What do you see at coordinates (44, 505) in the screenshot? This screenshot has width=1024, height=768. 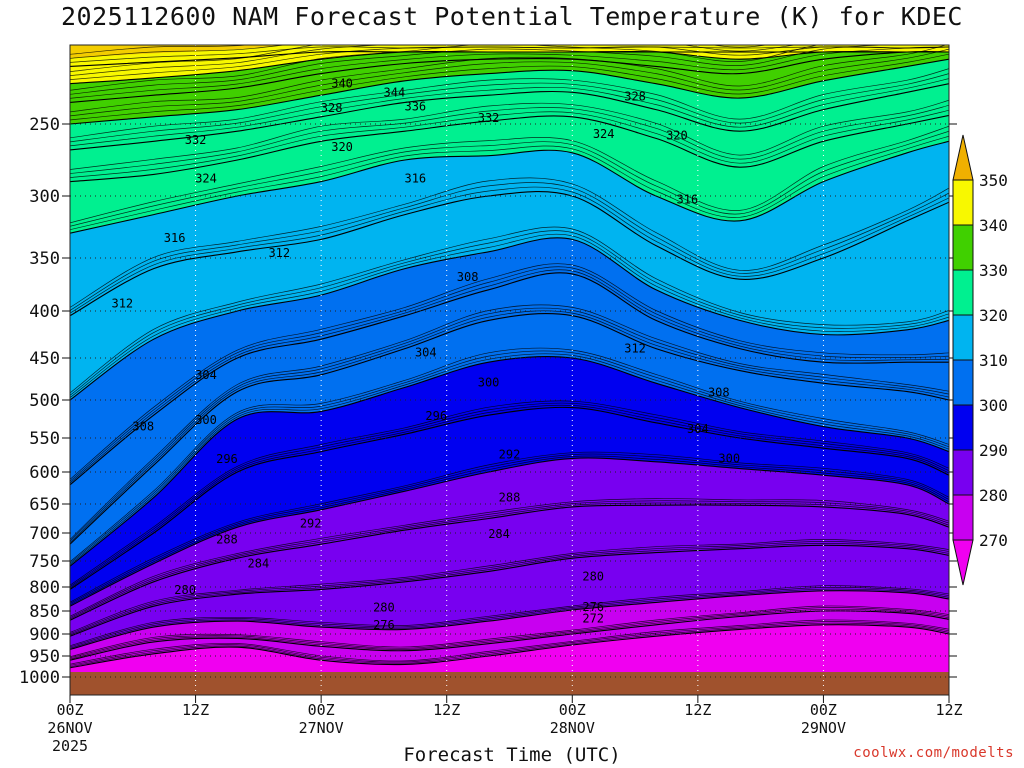 I see `y-tick-label-650: 650` at bounding box center [44, 505].